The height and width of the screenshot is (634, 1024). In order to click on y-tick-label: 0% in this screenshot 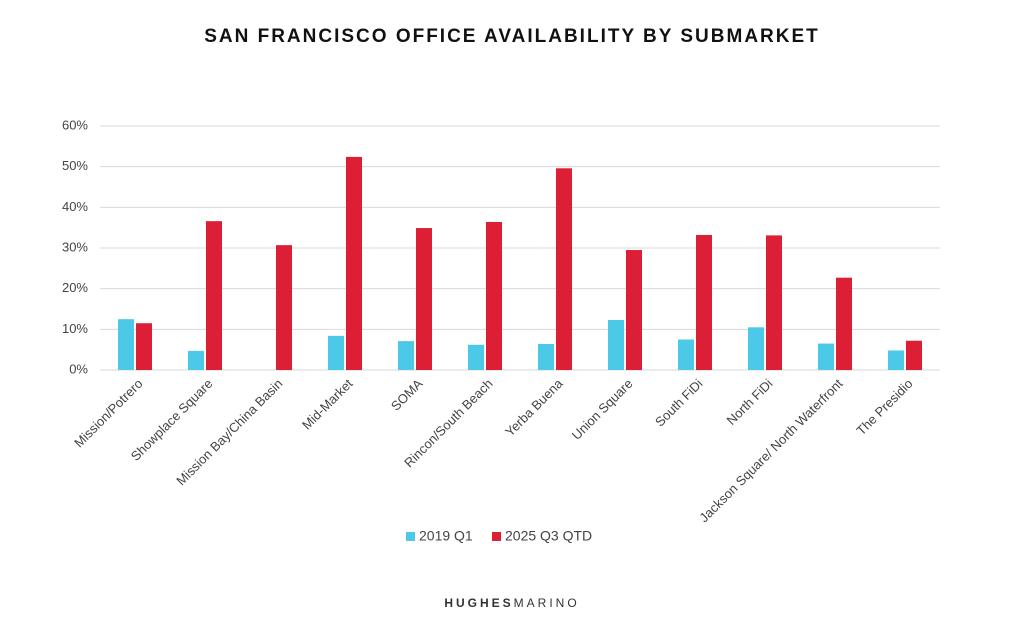, I will do `click(78, 368)`.